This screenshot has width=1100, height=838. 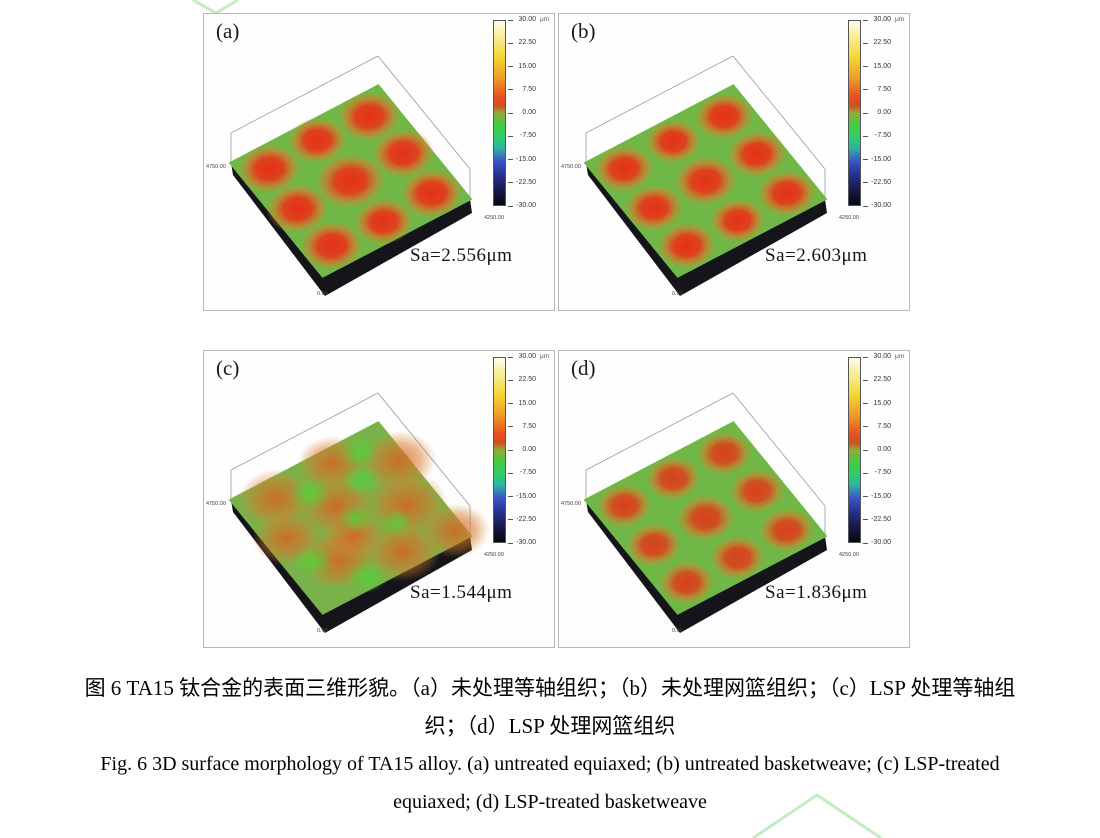 I want to click on sa-roughness-value: Sa=1.836μm, so click(x=816, y=592).